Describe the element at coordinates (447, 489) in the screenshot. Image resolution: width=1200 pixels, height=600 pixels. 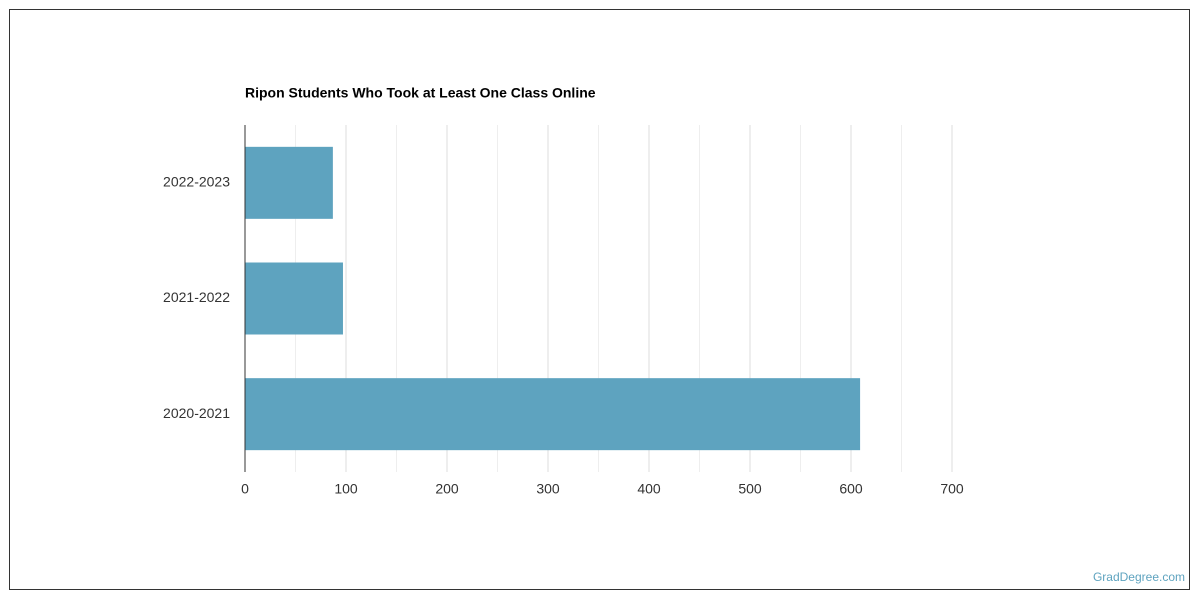
I see `x-tick-label: 200` at that location.